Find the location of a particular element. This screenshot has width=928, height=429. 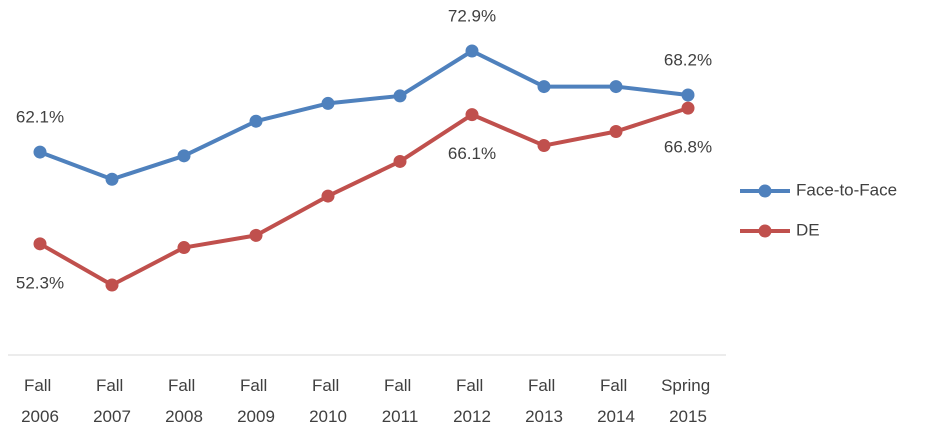

x-tick-label: Fall 2011 is located at coordinates (400, 401).